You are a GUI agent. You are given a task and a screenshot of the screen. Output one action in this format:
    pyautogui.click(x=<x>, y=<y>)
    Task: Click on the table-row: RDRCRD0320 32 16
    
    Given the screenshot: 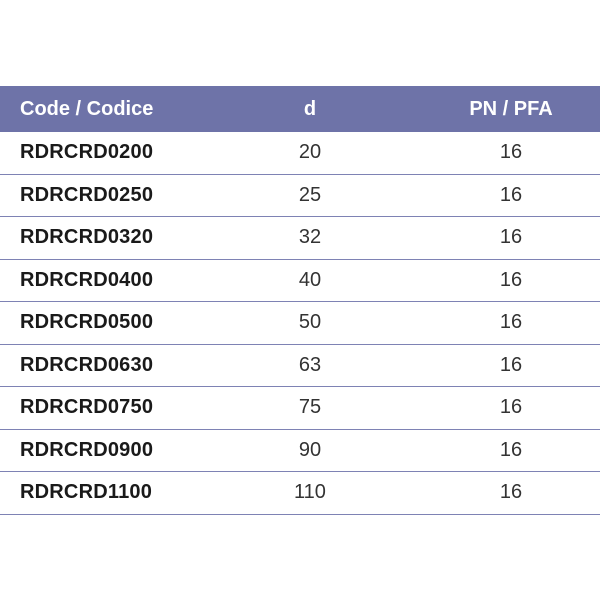 What is the action you would take?
    pyautogui.click(x=300, y=238)
    